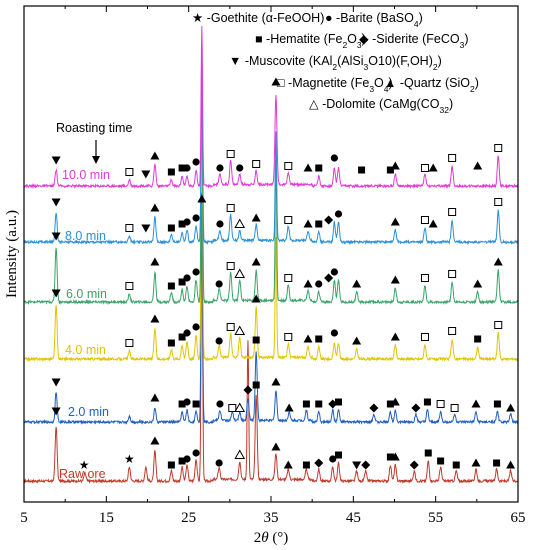  I want to click on x-tick-label-6: 65, so click(518, 518).